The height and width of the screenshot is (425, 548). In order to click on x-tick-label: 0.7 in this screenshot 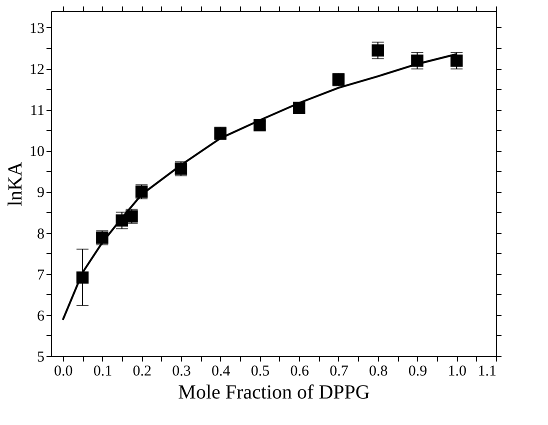, I will do `click(339, 372)`.